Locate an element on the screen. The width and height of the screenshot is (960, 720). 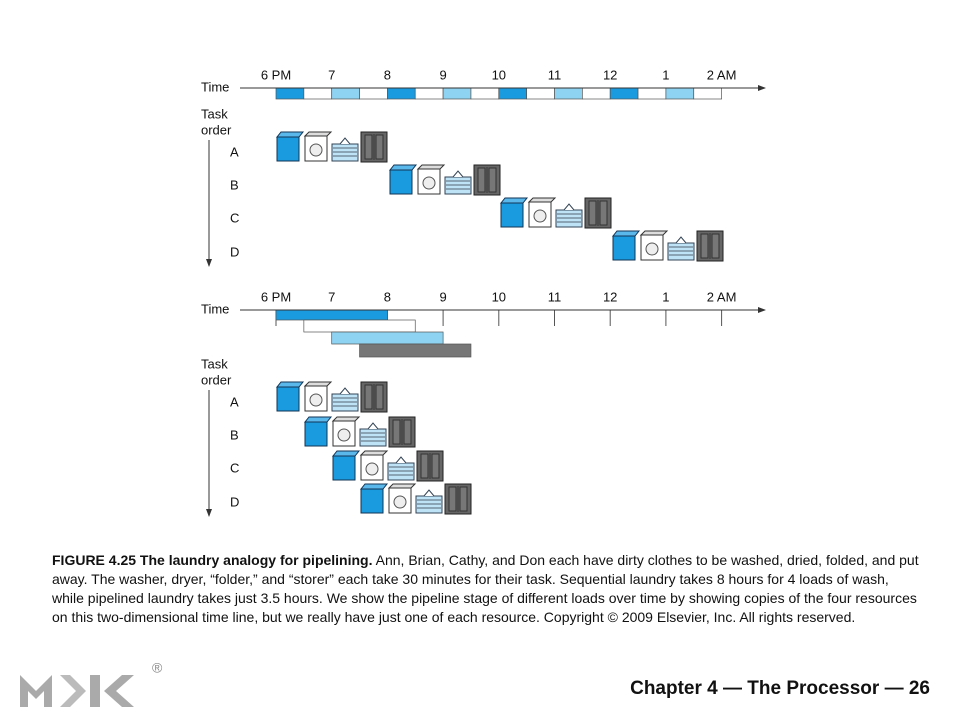
time-label: Time is located at coordinates (215, 86).